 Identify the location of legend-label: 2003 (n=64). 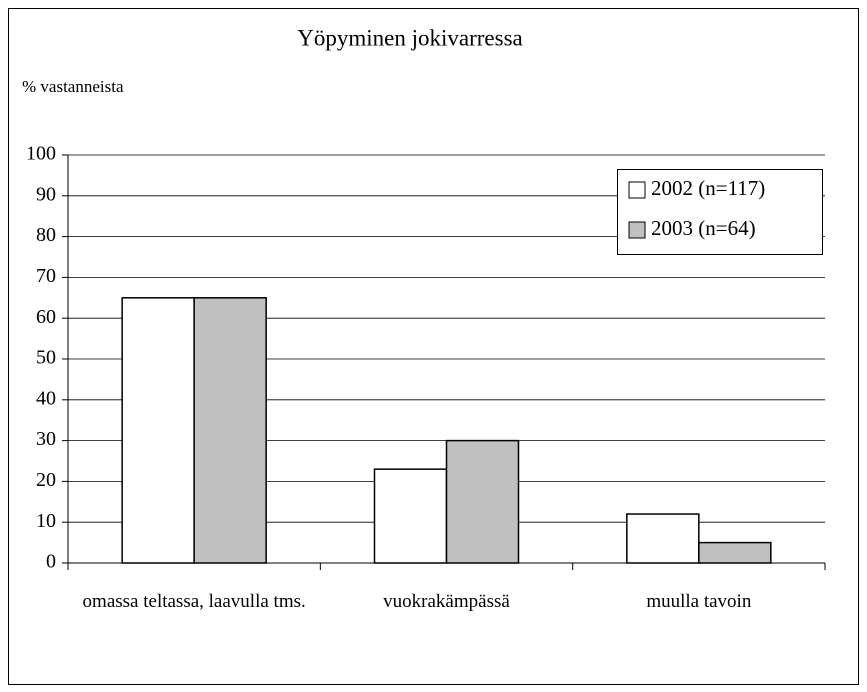
(703, 228).